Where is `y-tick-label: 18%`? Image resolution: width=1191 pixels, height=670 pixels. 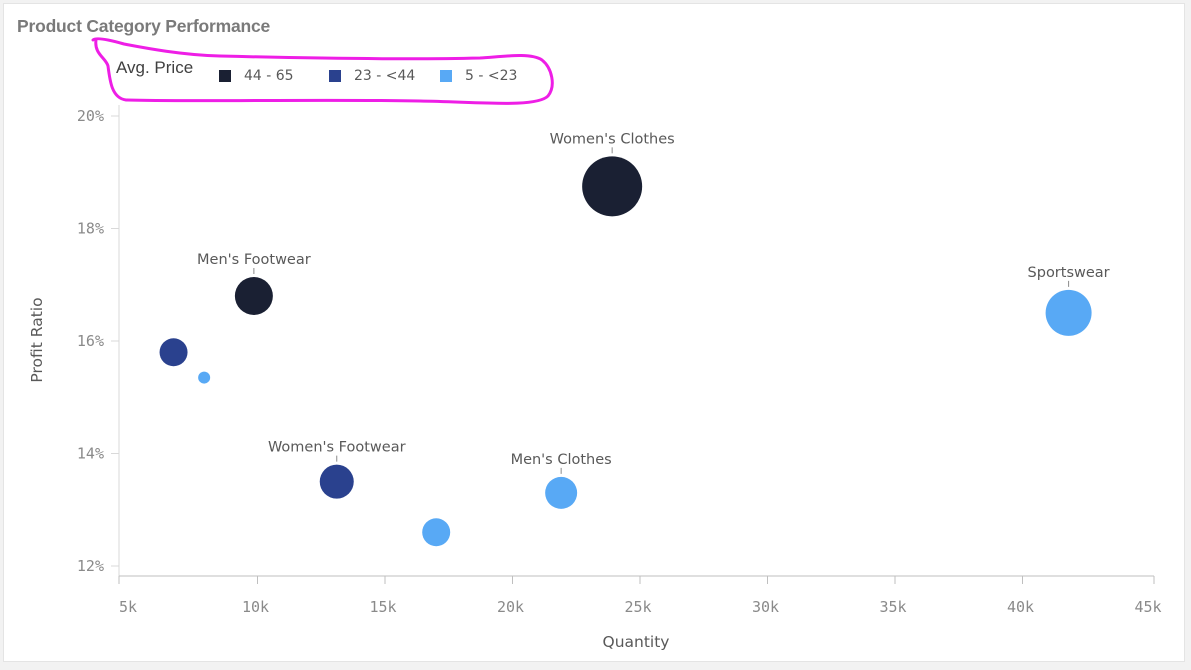
y-tick-label: 18% is located at coordinates (90, 229).